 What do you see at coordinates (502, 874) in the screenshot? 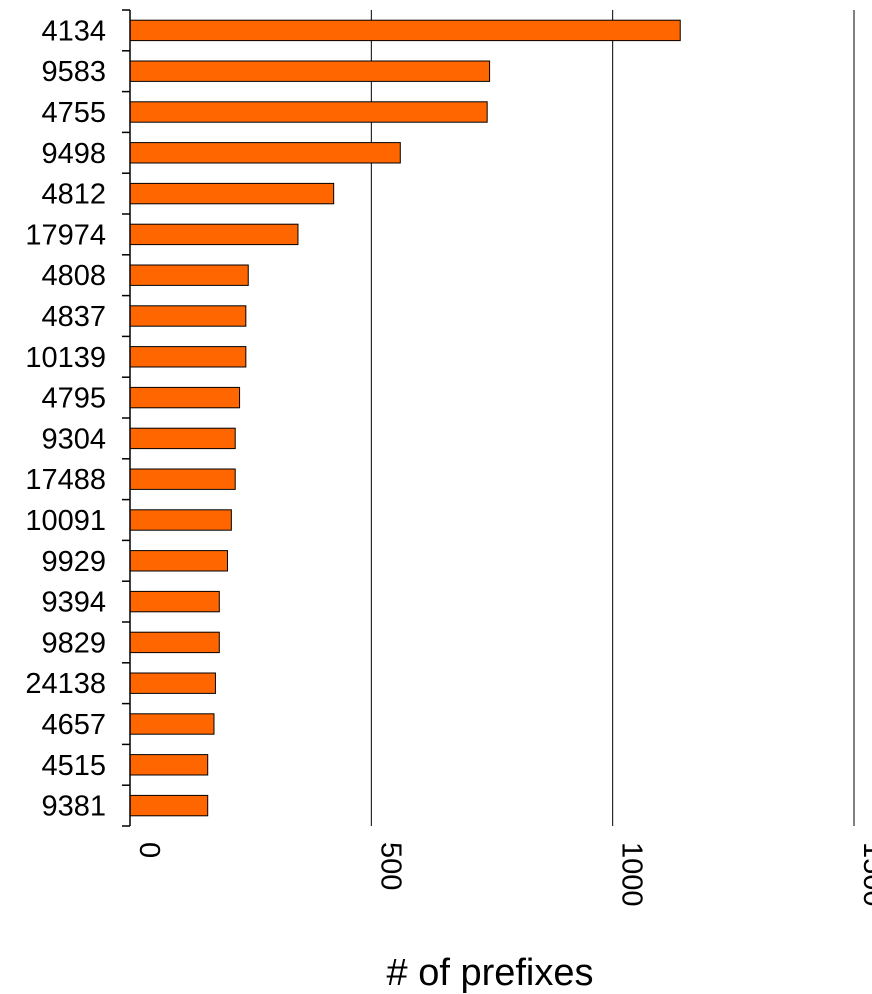
I see `x-tick-labels: 0 500 1000 1500` at bounding box center [502, 874].